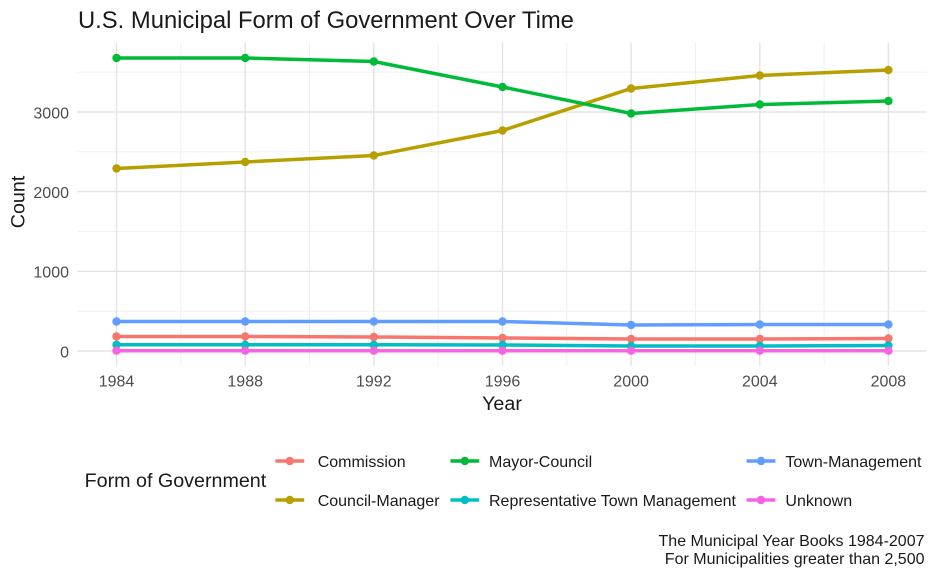  Describe the element at coordinates (379, 501) in the screenshot. I see `svg-text: Council-Manager` at that location.